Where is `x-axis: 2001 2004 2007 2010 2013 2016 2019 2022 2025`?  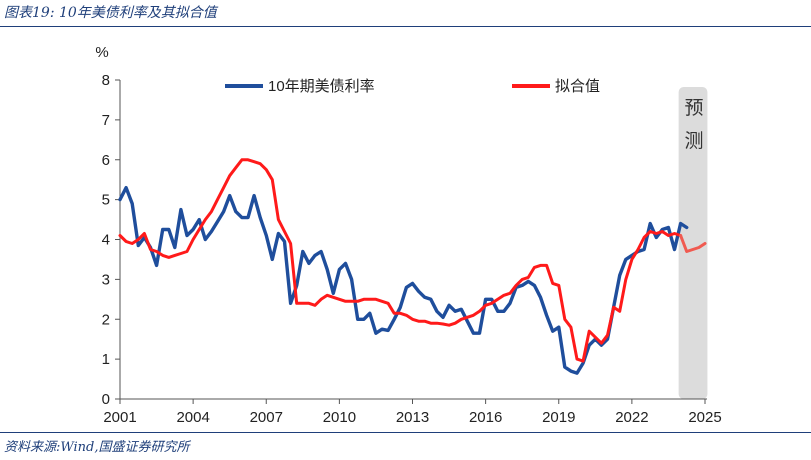
x-axis: 2001 2004 2007 2010 2013 2016 2019 2022 2025 is located at coordinates (412, 412).